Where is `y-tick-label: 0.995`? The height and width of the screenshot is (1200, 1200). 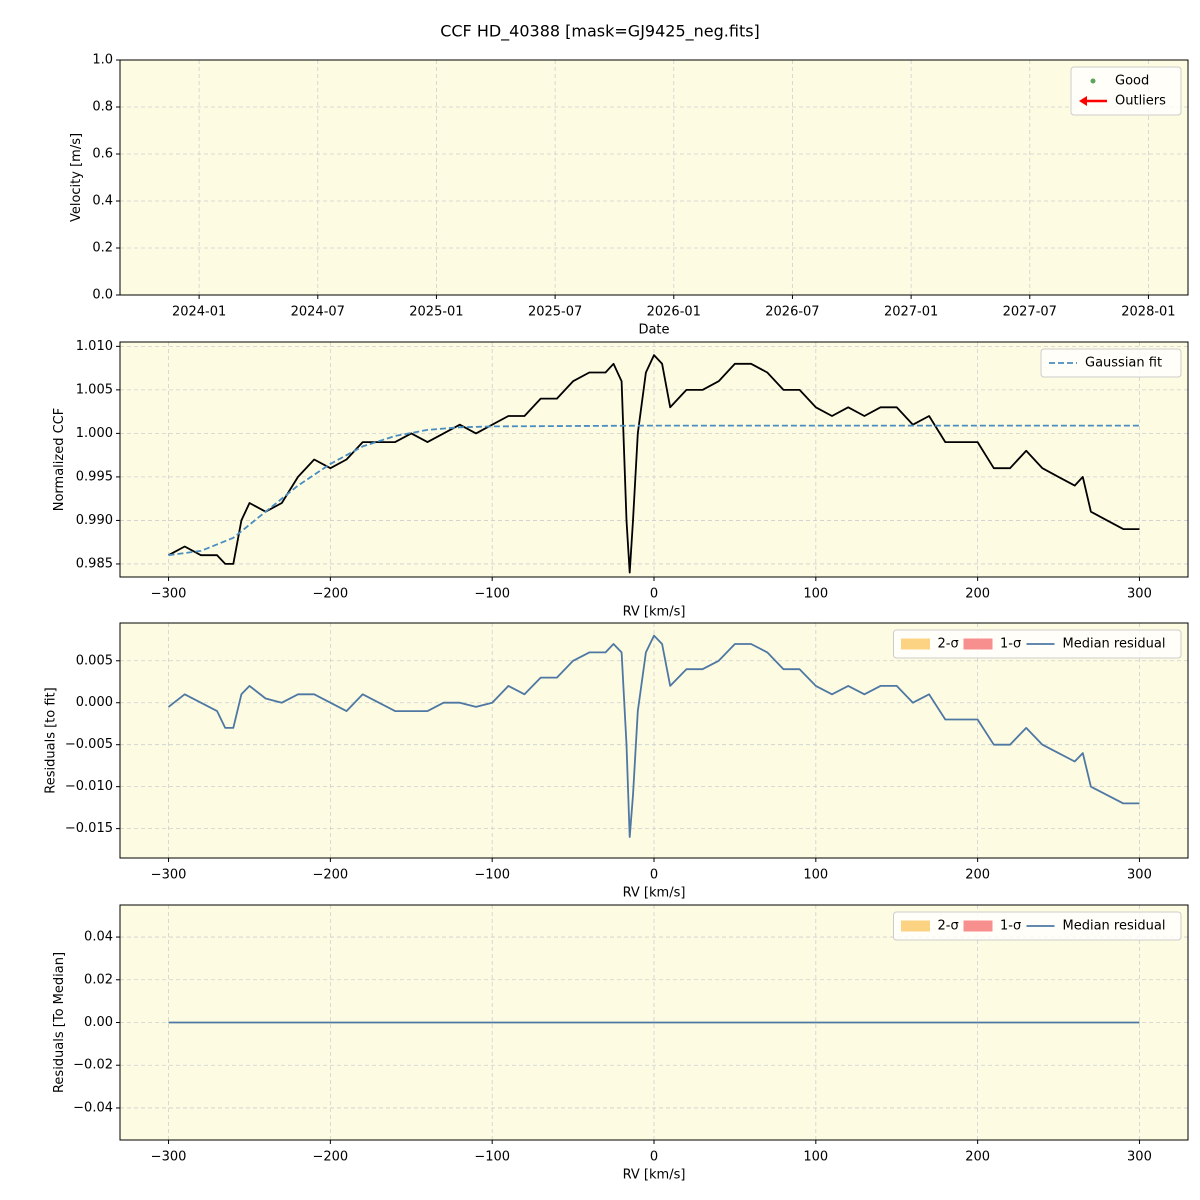
y-tick-label: 0.995 is located at coordinates (94, 476).